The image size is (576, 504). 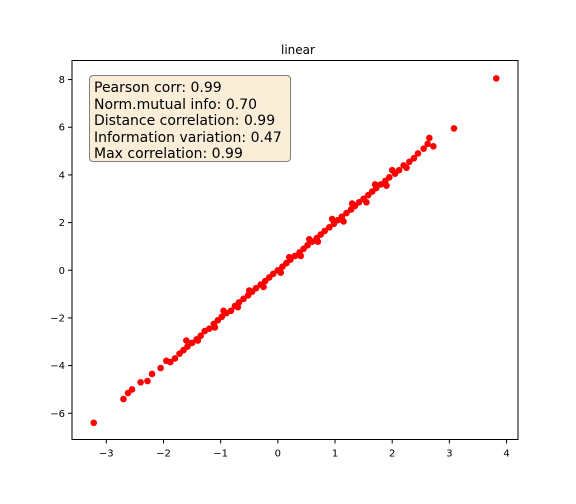 What do you see at coordinates (506, 454) in the screenshot?
I see `x-tick-label: 4` at bounding box center [506, 454].